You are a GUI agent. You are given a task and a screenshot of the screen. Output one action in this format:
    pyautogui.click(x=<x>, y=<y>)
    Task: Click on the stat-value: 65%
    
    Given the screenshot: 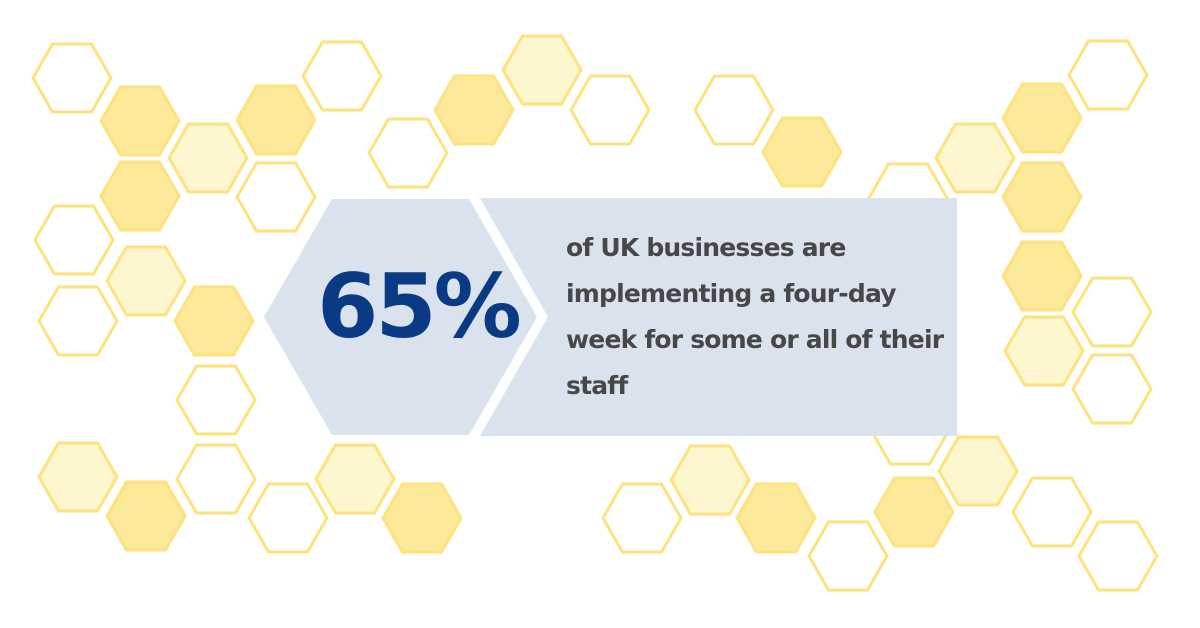 What is the action you would take?
    pyautogui.click(x=419, y=306)
    